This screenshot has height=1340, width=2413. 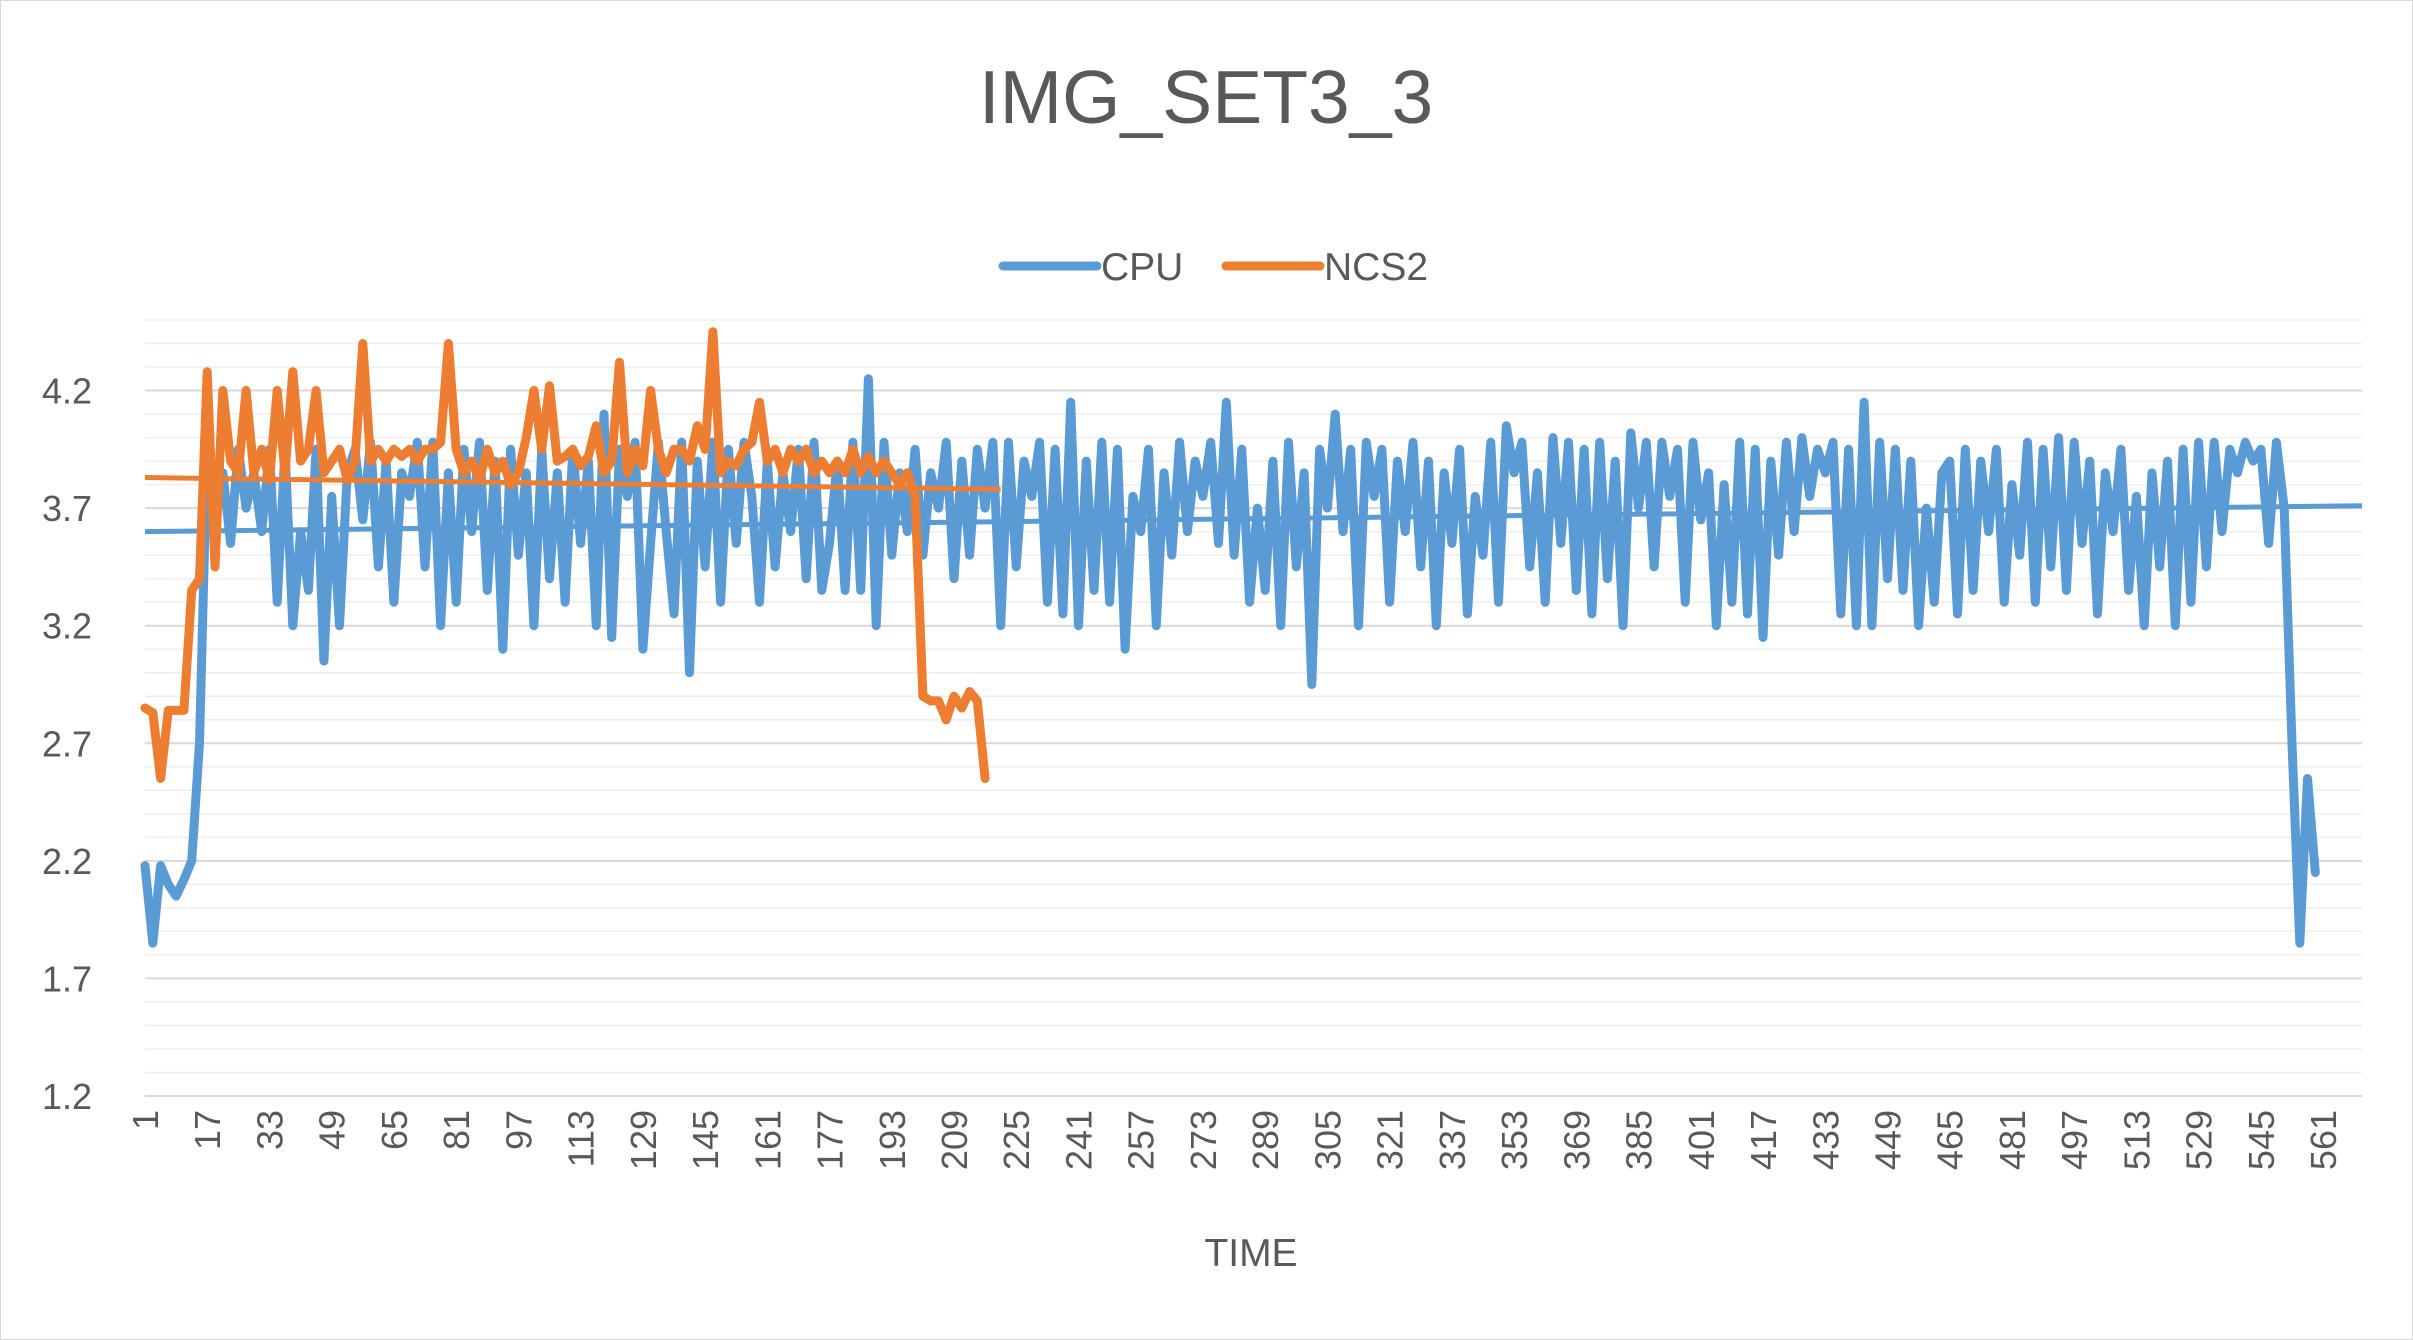 What do you see at coordinates (2012, 1140) in the screenshot?
I see `x-tick-label: 481` at bounding box center [2012, 1140].